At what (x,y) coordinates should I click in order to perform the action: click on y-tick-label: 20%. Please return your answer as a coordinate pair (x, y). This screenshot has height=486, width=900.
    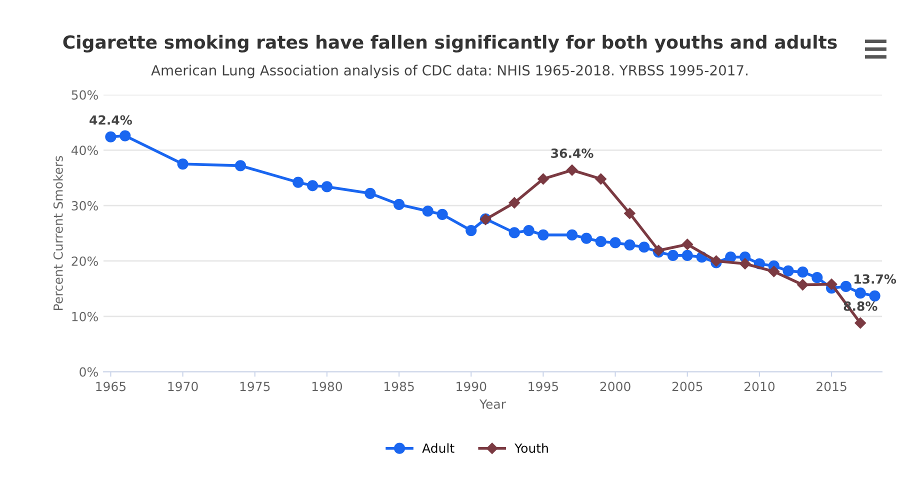
    Looking at the image, I should click on (85, 261).